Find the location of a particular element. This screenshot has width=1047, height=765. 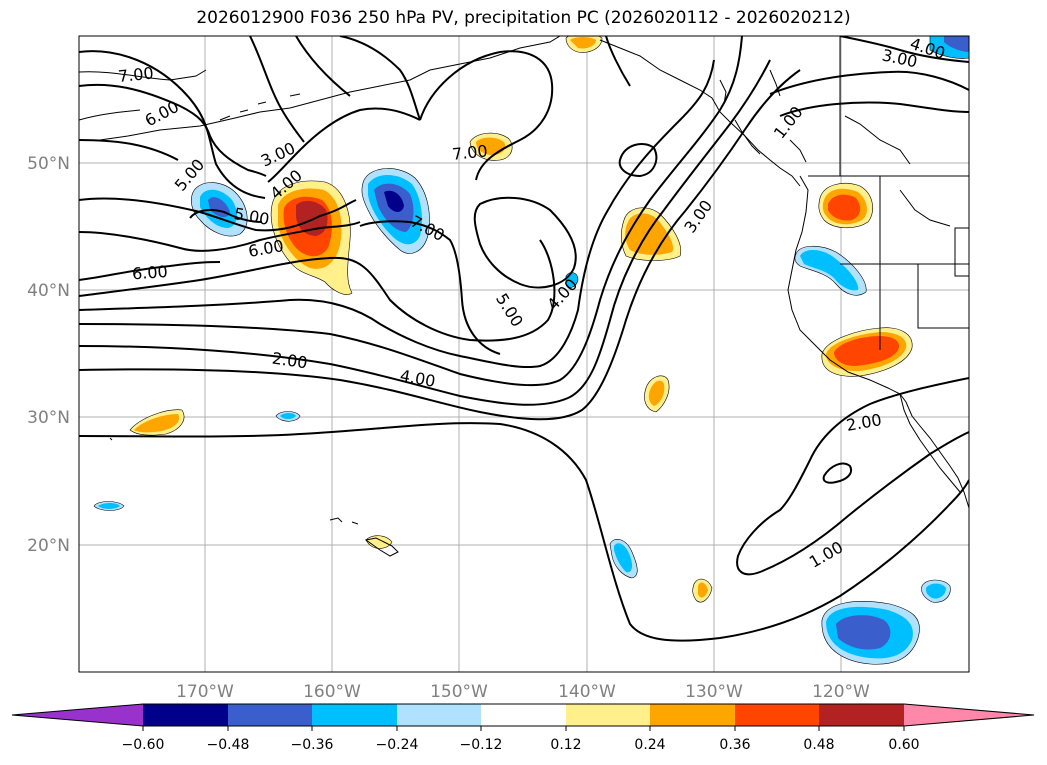

colorbar-extension-low is located at coordinates (77, 715).